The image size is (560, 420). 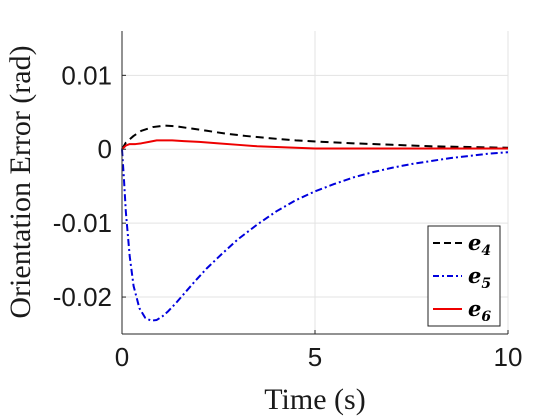 I want to click on y-axis-label: Orientation Error (rad), so click(x=20, y=181).